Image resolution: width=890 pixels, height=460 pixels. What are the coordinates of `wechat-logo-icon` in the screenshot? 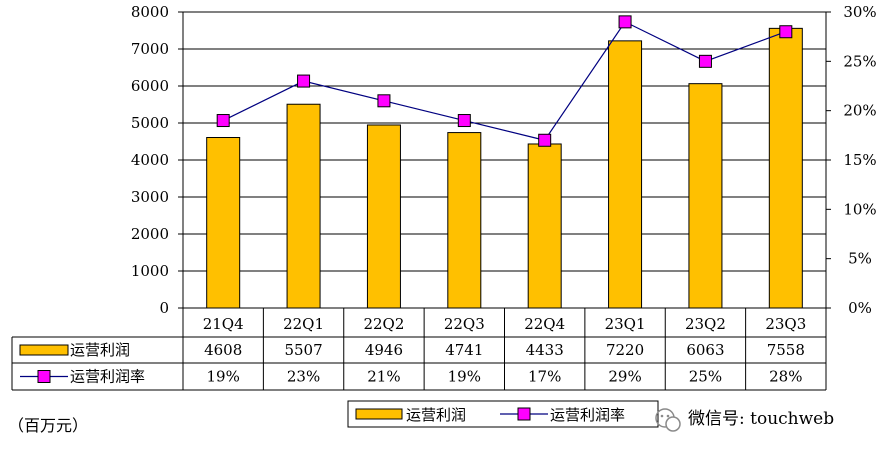 It's located at (668, 420).